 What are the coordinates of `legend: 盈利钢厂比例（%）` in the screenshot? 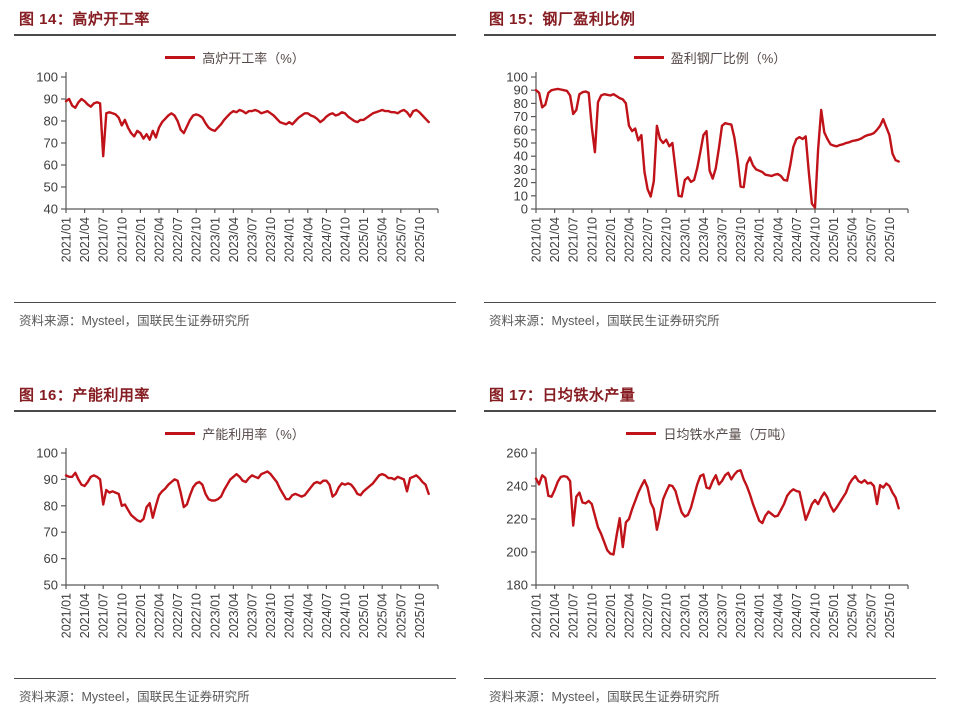 It's located at (710, 57).